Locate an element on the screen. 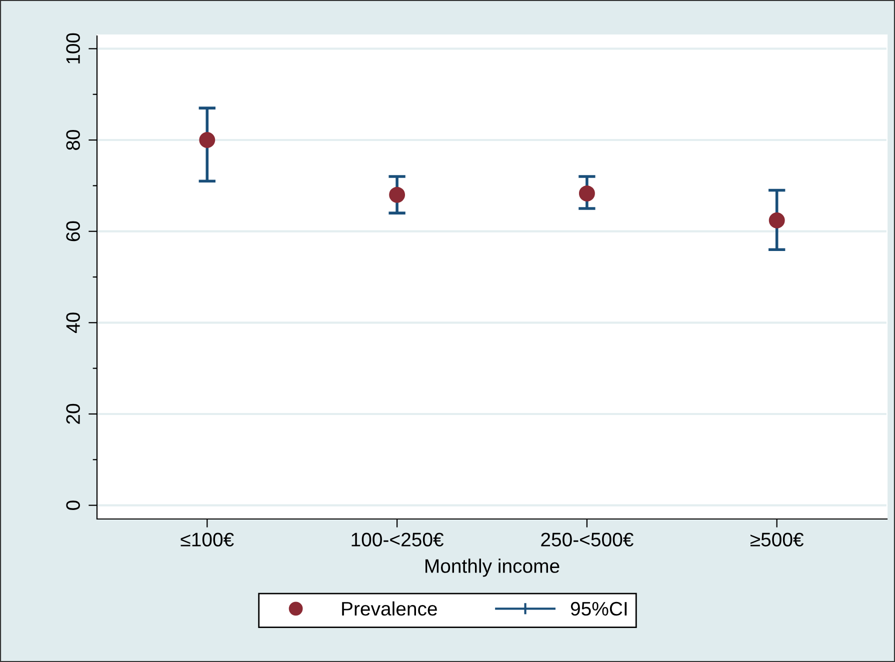  legend-label: Prevalence is located at coordinates (389, 608).